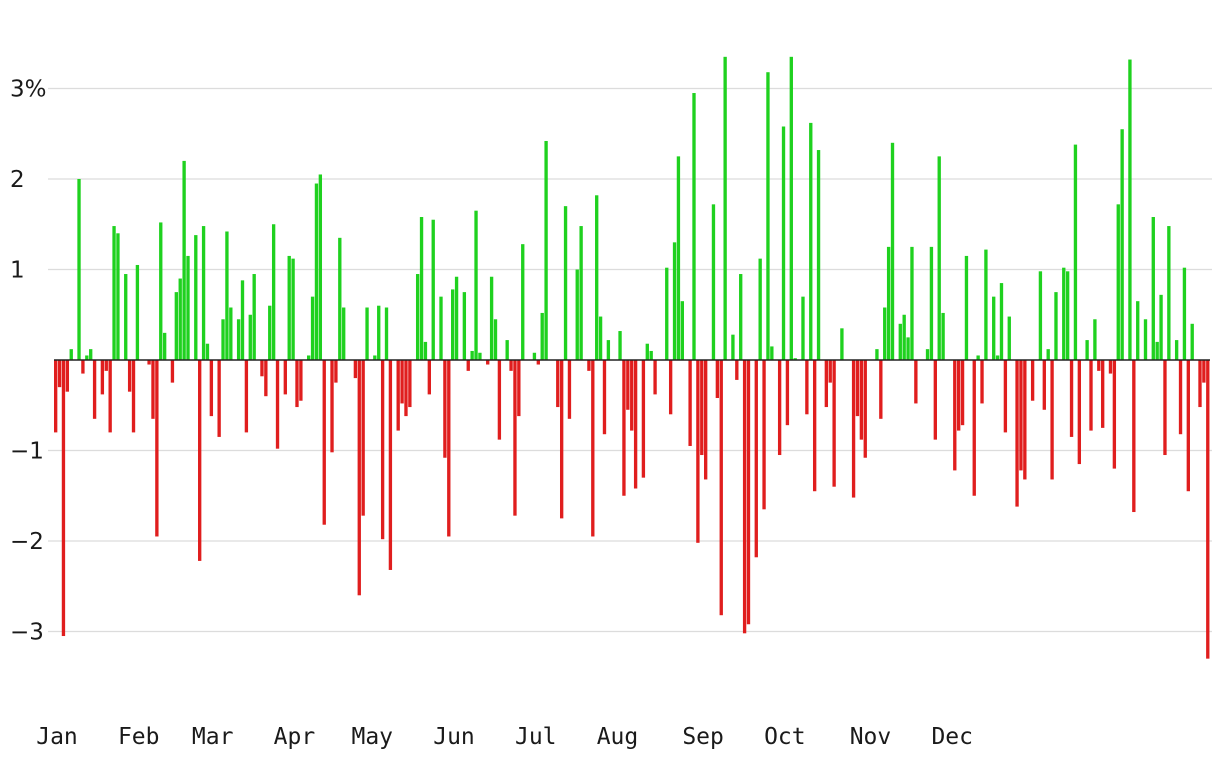 The width and height of the screenshot is (1220, 774). I want to click on y-tick-label: −1, so click(27, 452).